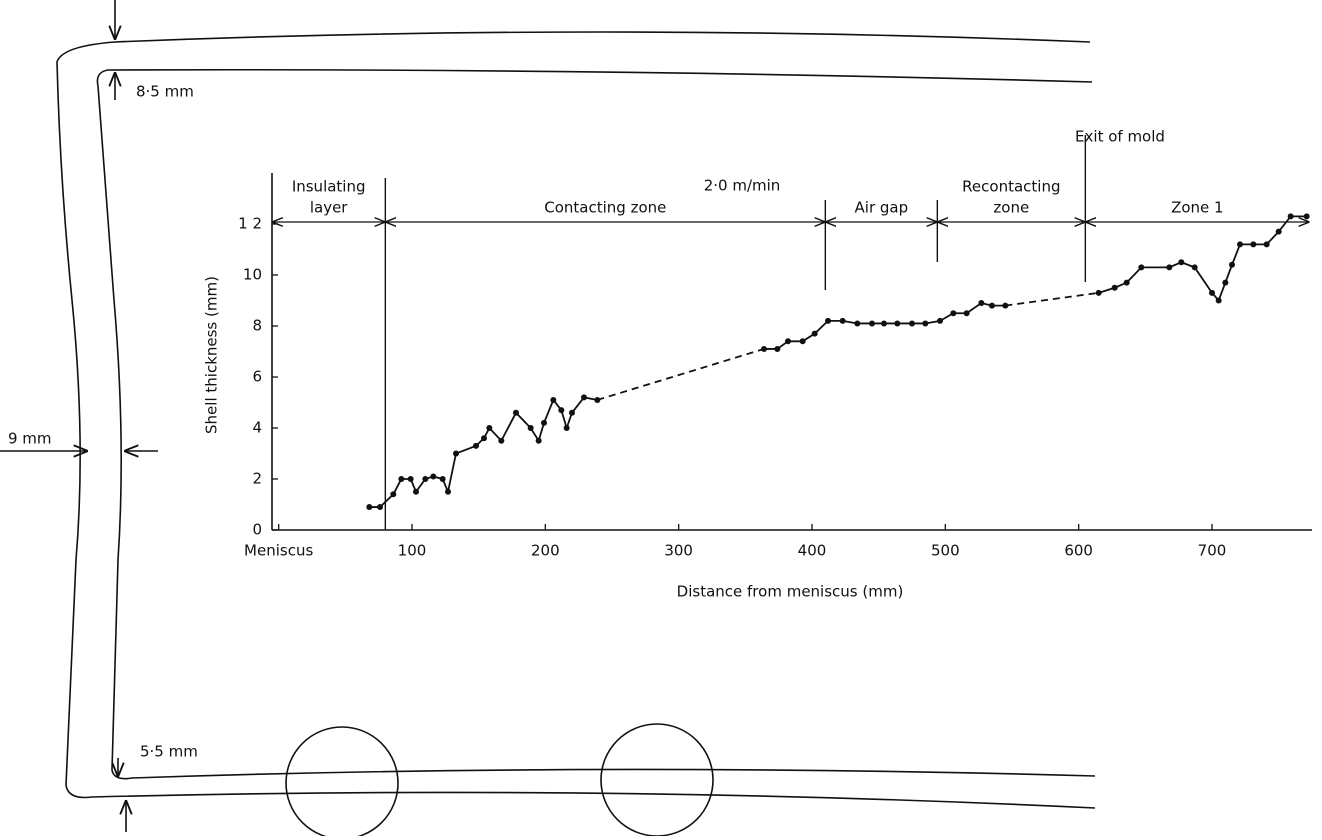 Image resolution: width=1322 pixels, height=840 pixels. I want to click on y-tick-label: 8, so click(257, 326).